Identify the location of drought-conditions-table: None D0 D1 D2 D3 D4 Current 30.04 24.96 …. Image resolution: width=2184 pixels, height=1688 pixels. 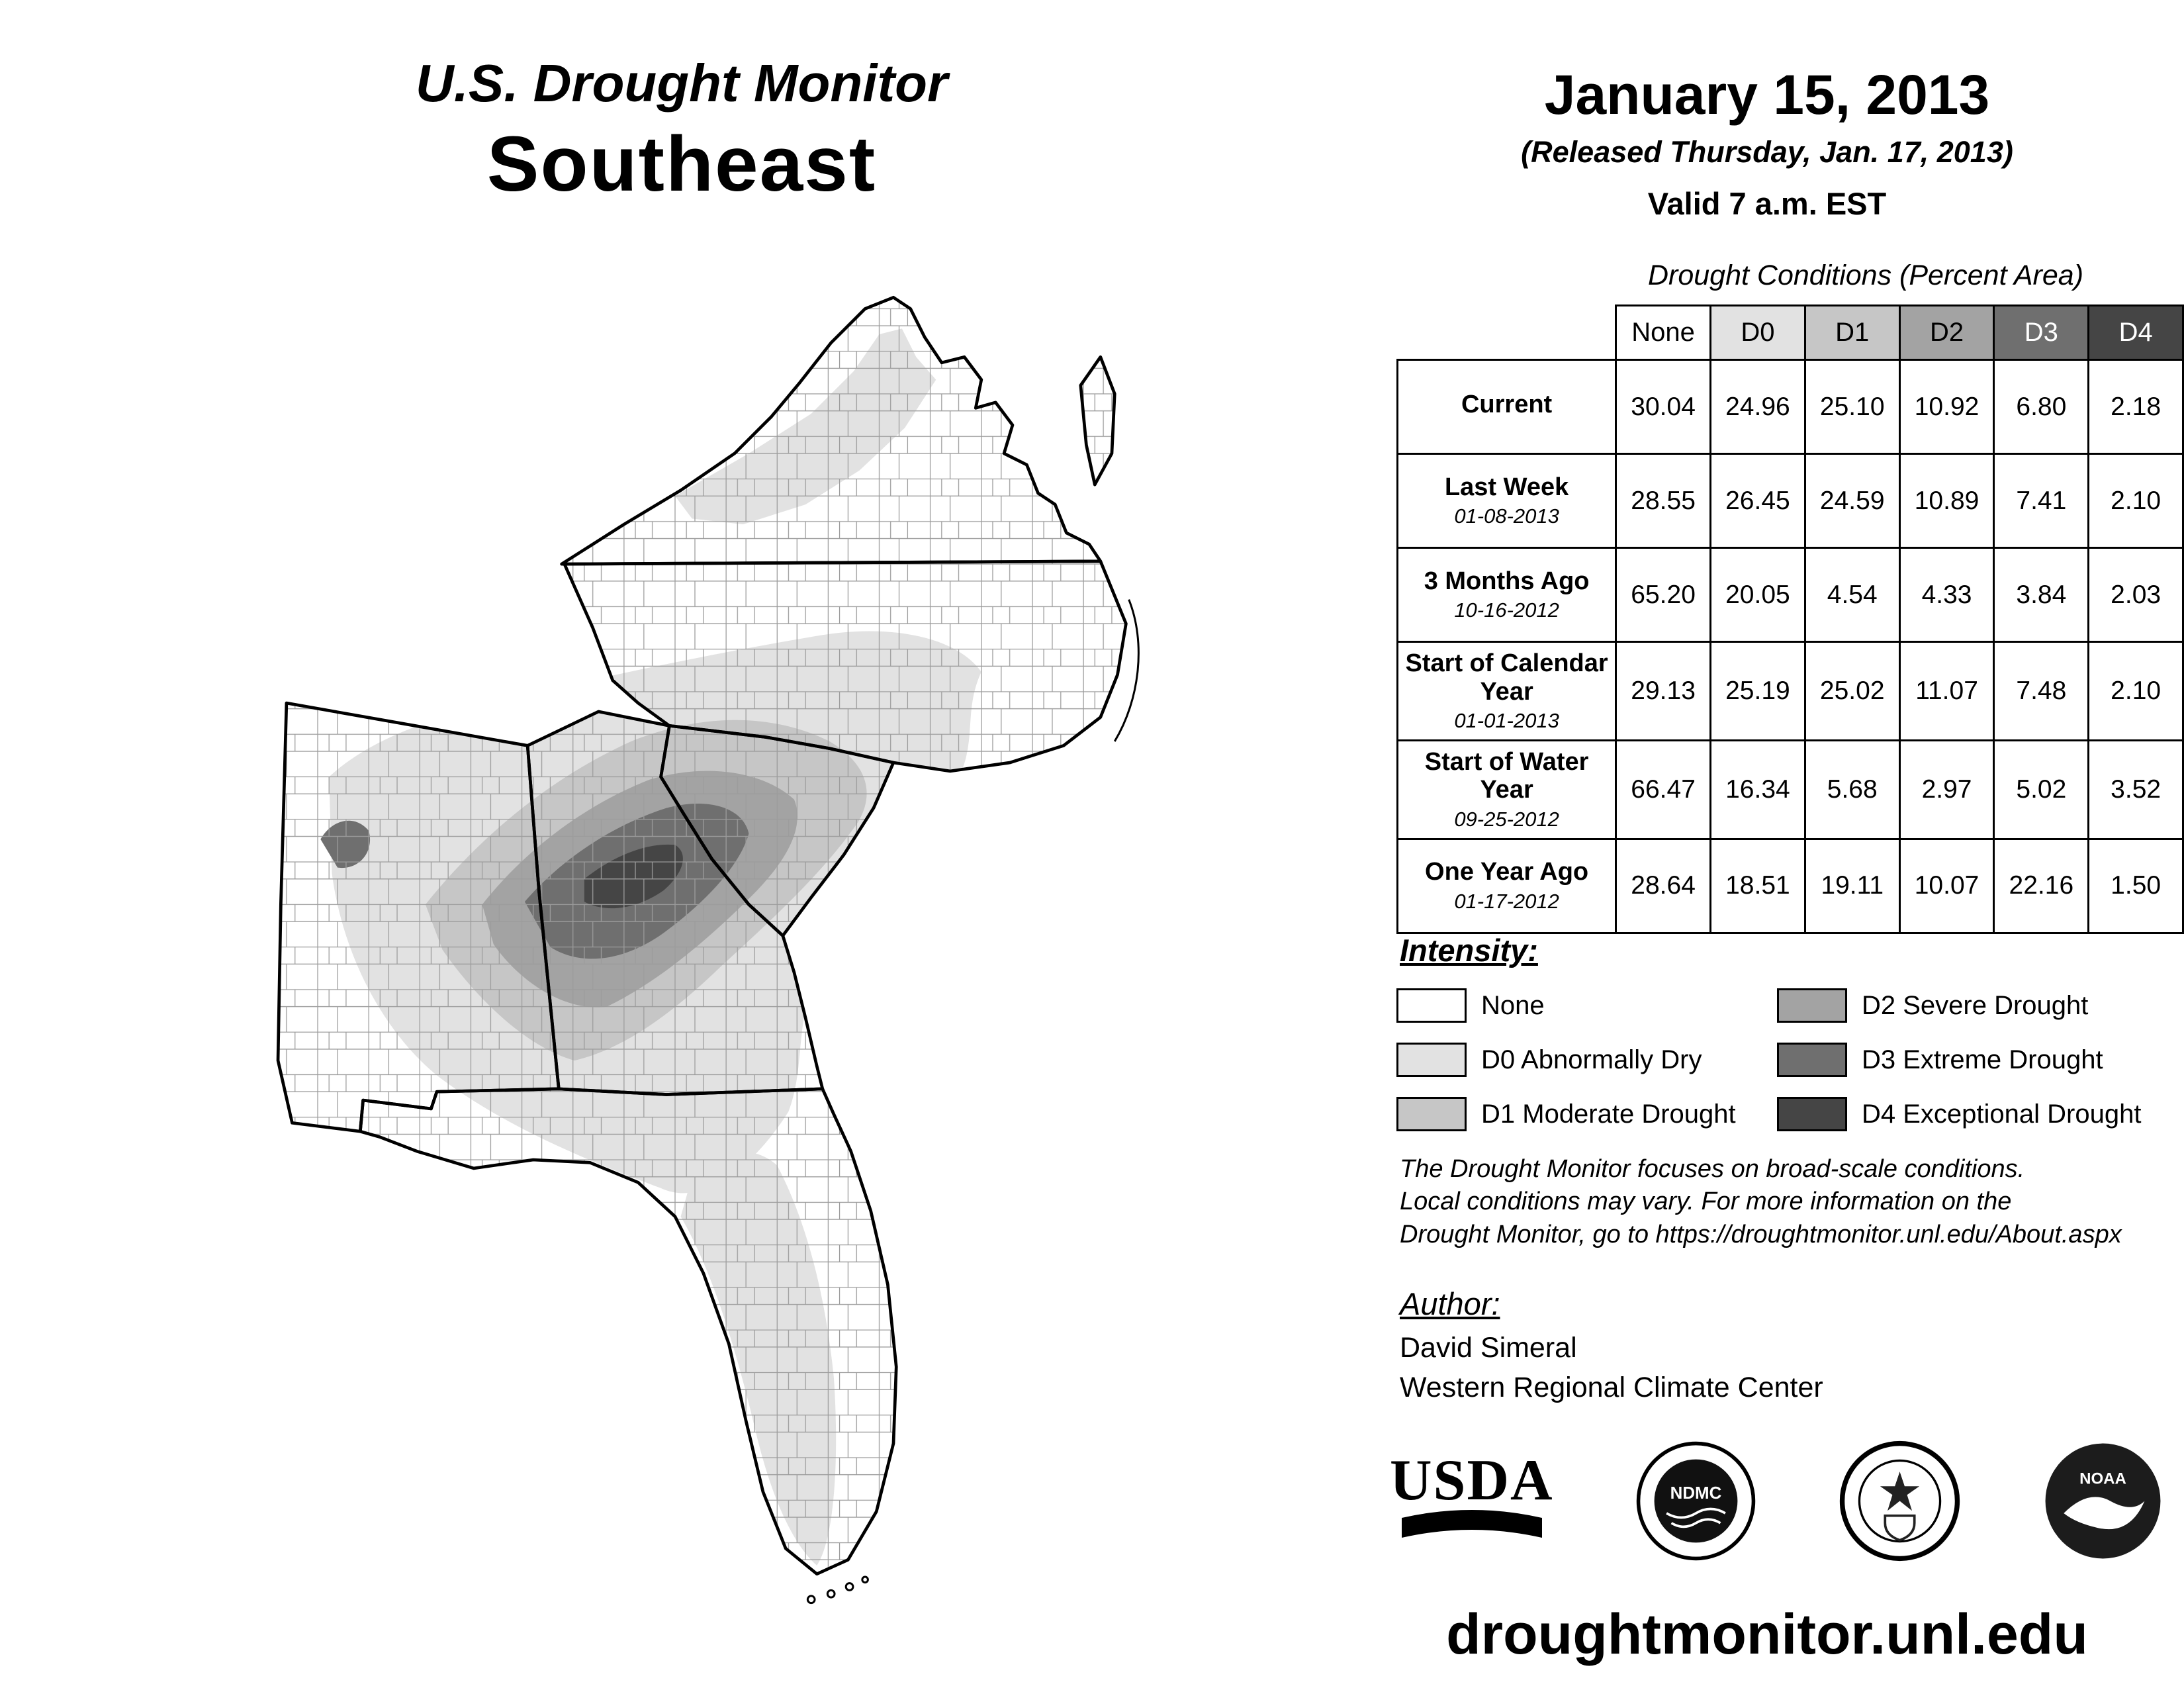
(1790, 619).